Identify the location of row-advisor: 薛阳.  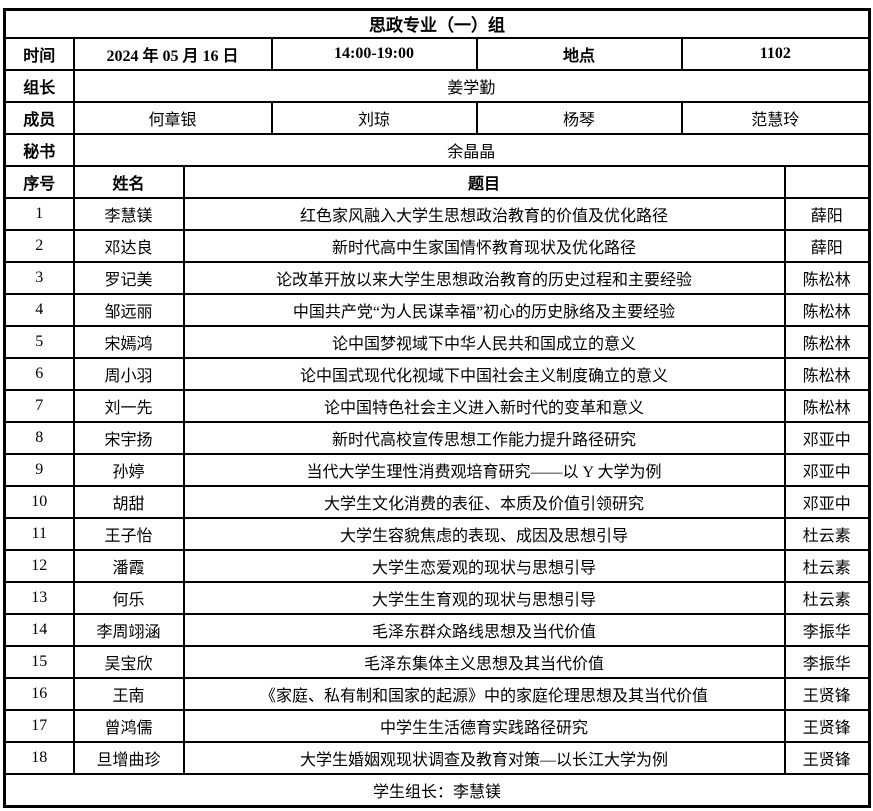
(827, 213).